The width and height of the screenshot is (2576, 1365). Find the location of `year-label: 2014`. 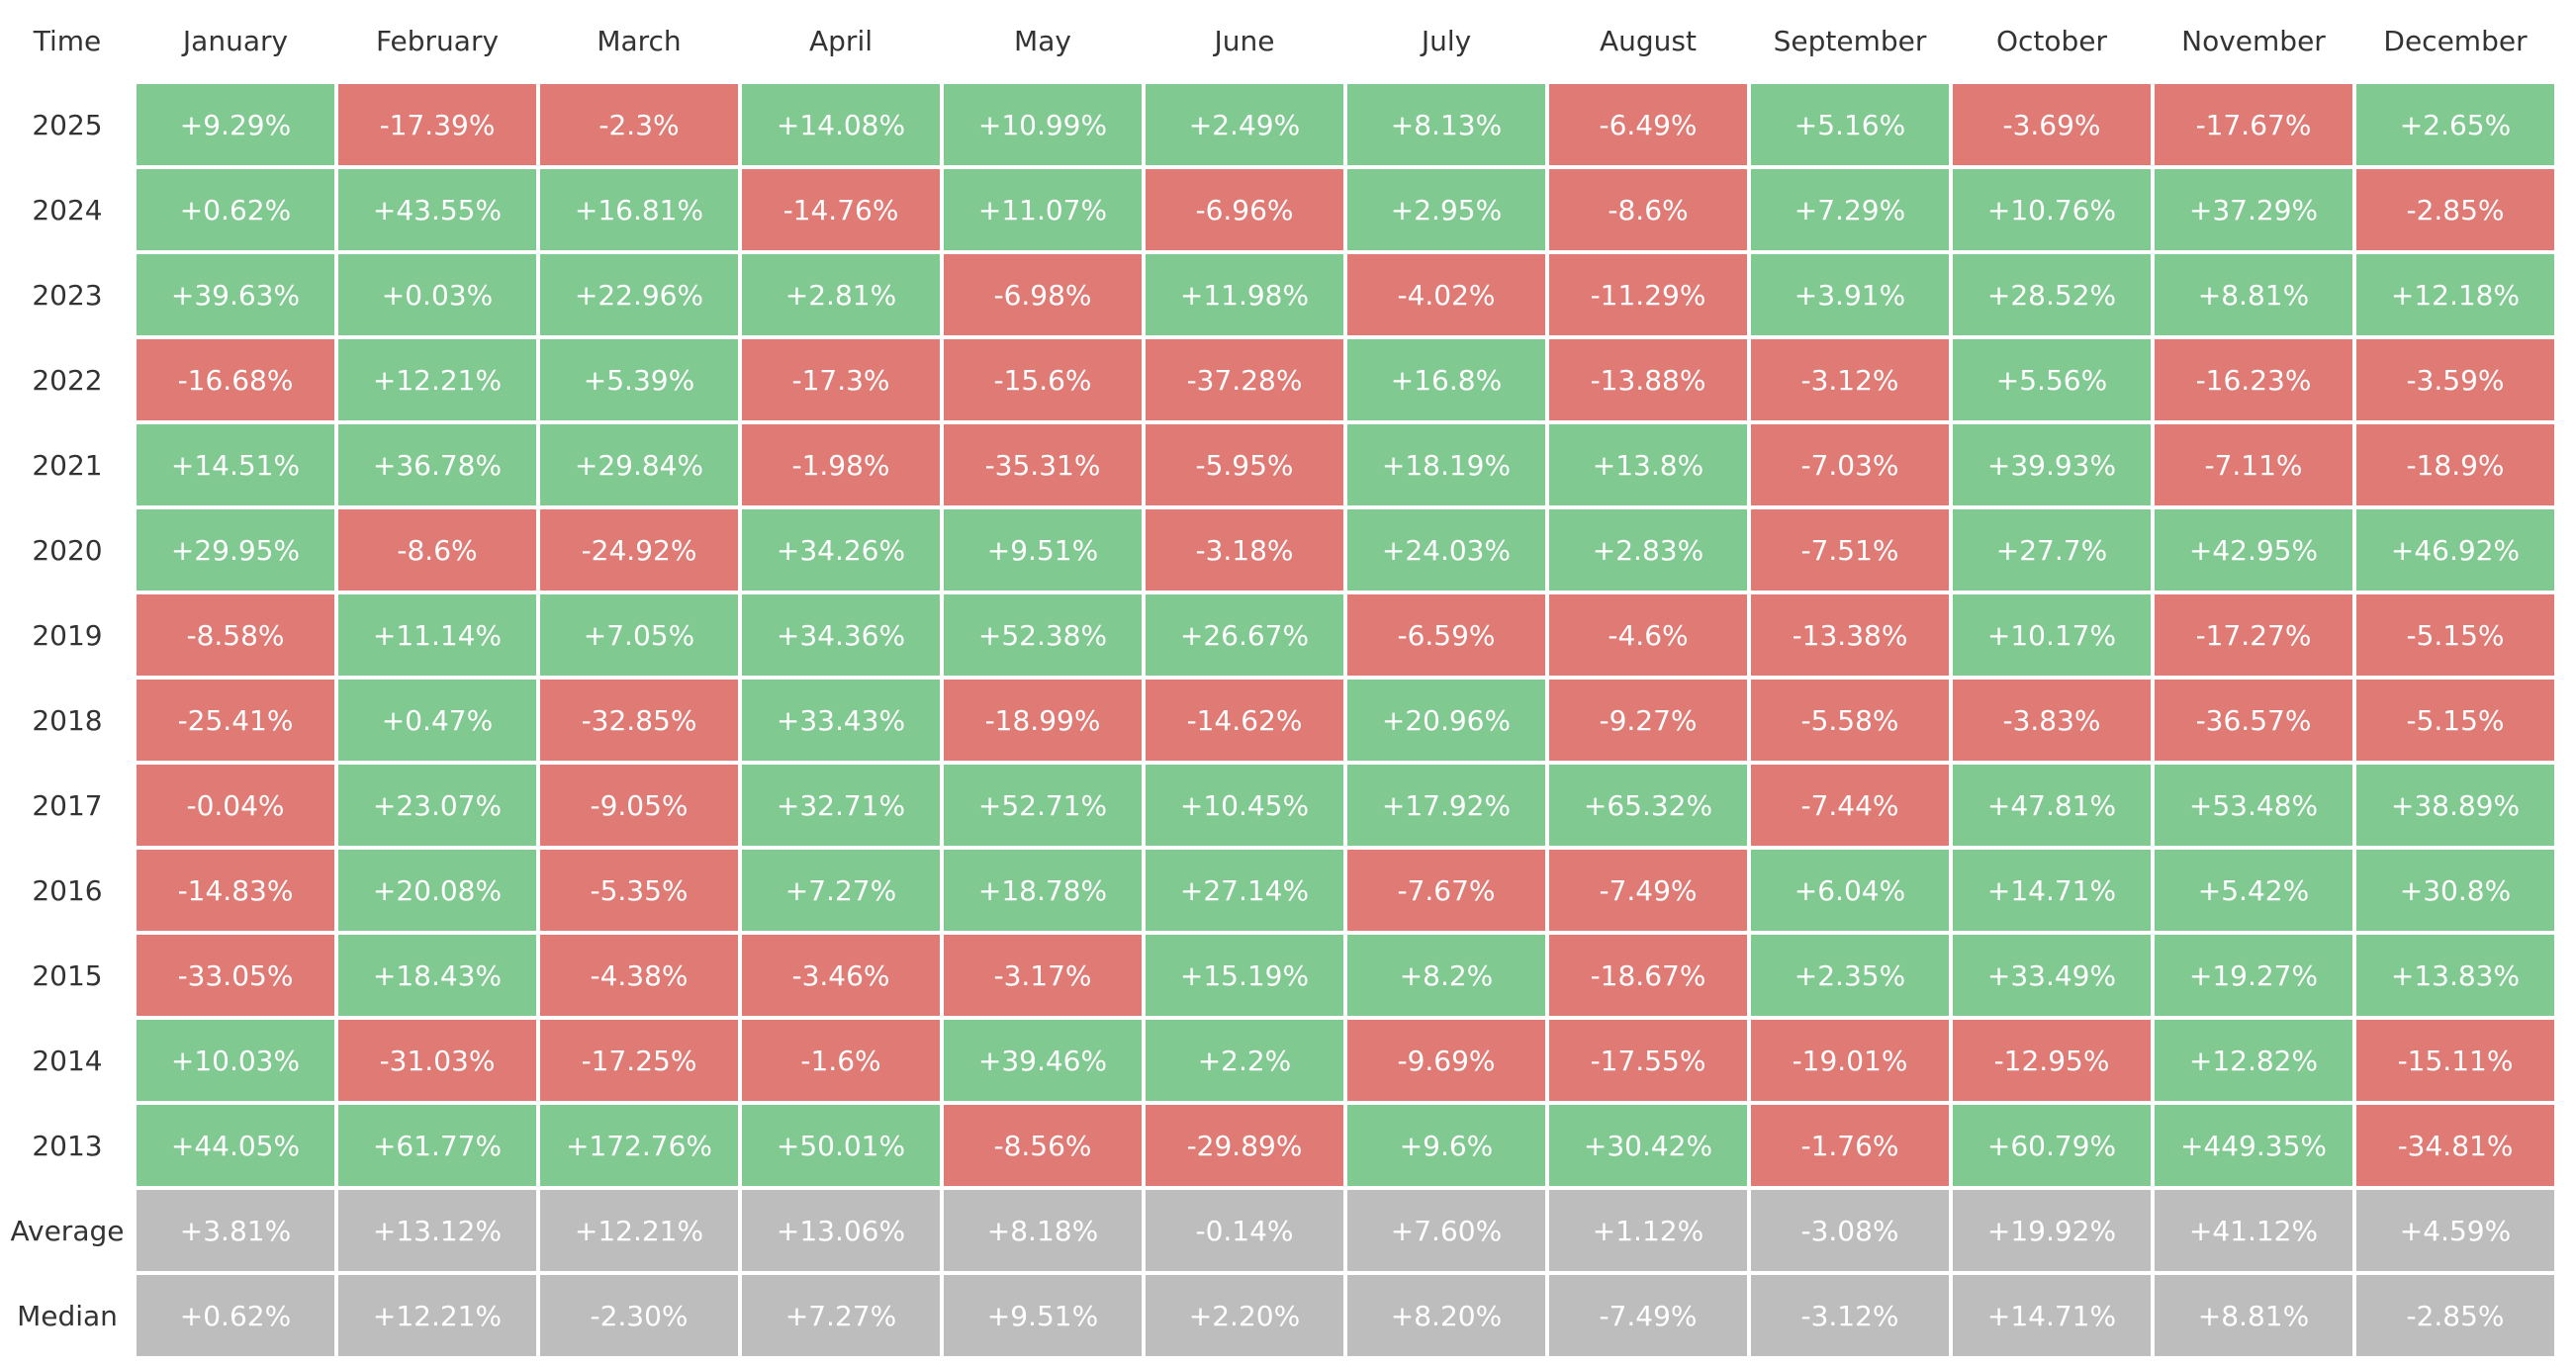

year-label: 2014 is located at coordinates (68, 1060).